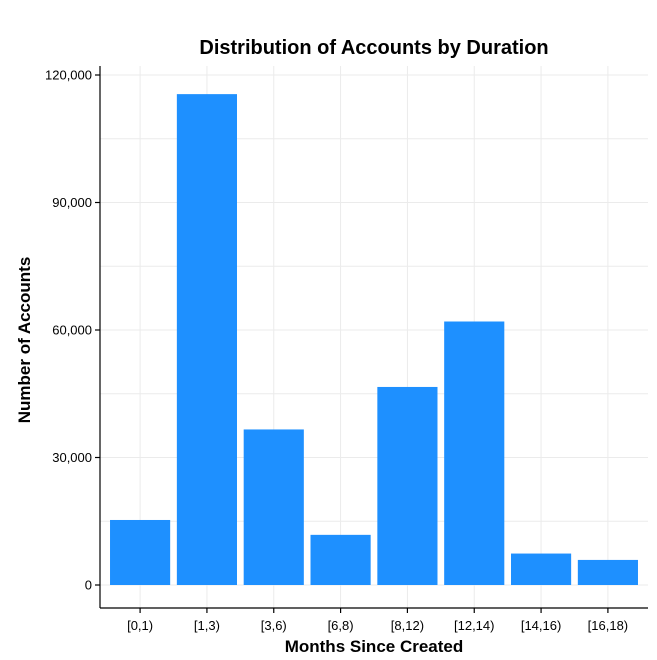 Image resolution: width=657 pixels, height=660 pixels. I want to click on y-tick-label: 120,000, so click(68, 75).